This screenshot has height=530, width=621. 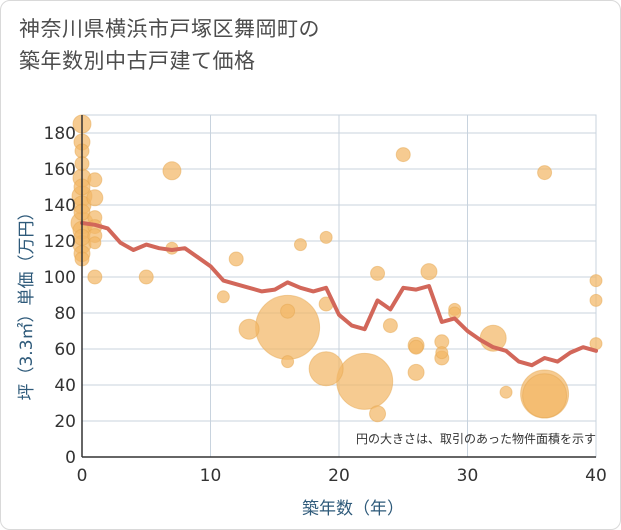 I want to click on y-tick-label: 140, so click(x=60, y=206).